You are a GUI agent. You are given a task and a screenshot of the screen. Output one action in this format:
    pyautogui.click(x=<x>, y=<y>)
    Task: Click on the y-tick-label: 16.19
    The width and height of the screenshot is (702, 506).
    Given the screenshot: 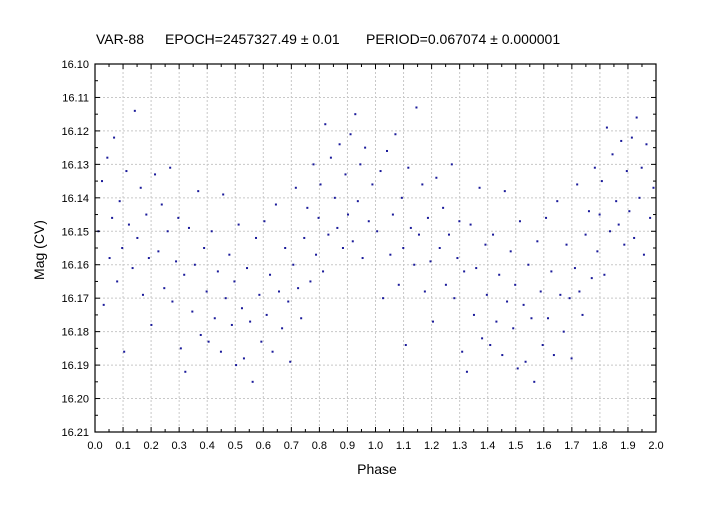 What is the action you would take?
    pyautogui.click(x=75, y=366)
    